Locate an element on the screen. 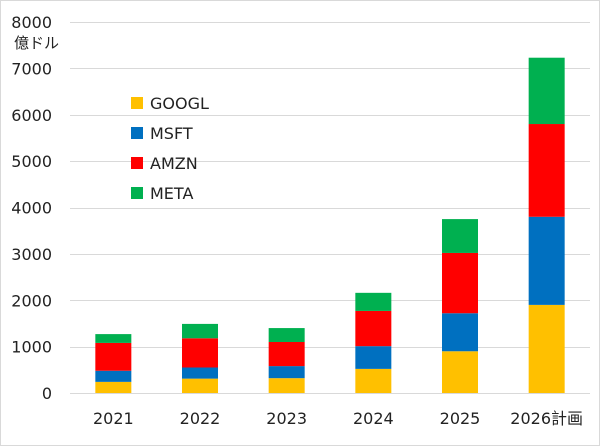  legend-swatch-amzn is located at coordinates (137, 163).